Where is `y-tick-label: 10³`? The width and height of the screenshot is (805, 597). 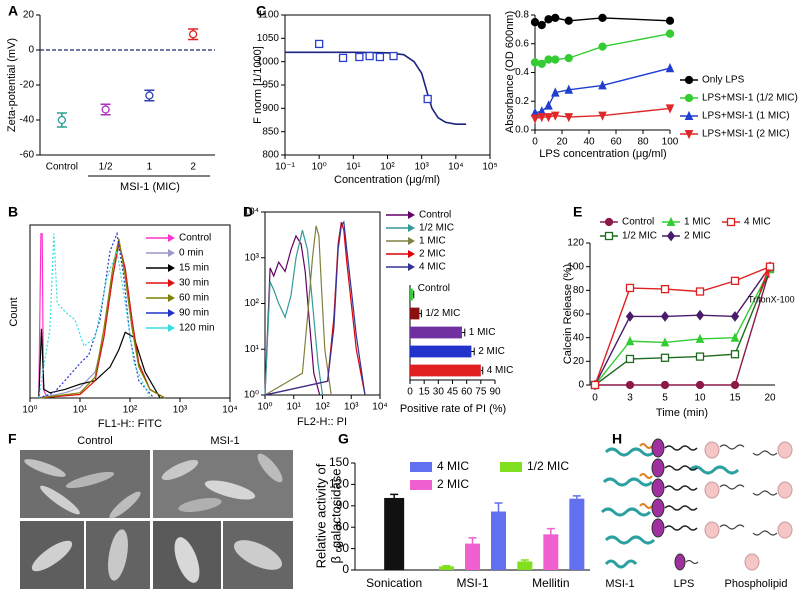
y-tick-label: 10³ is located at coordinates (252, 257).